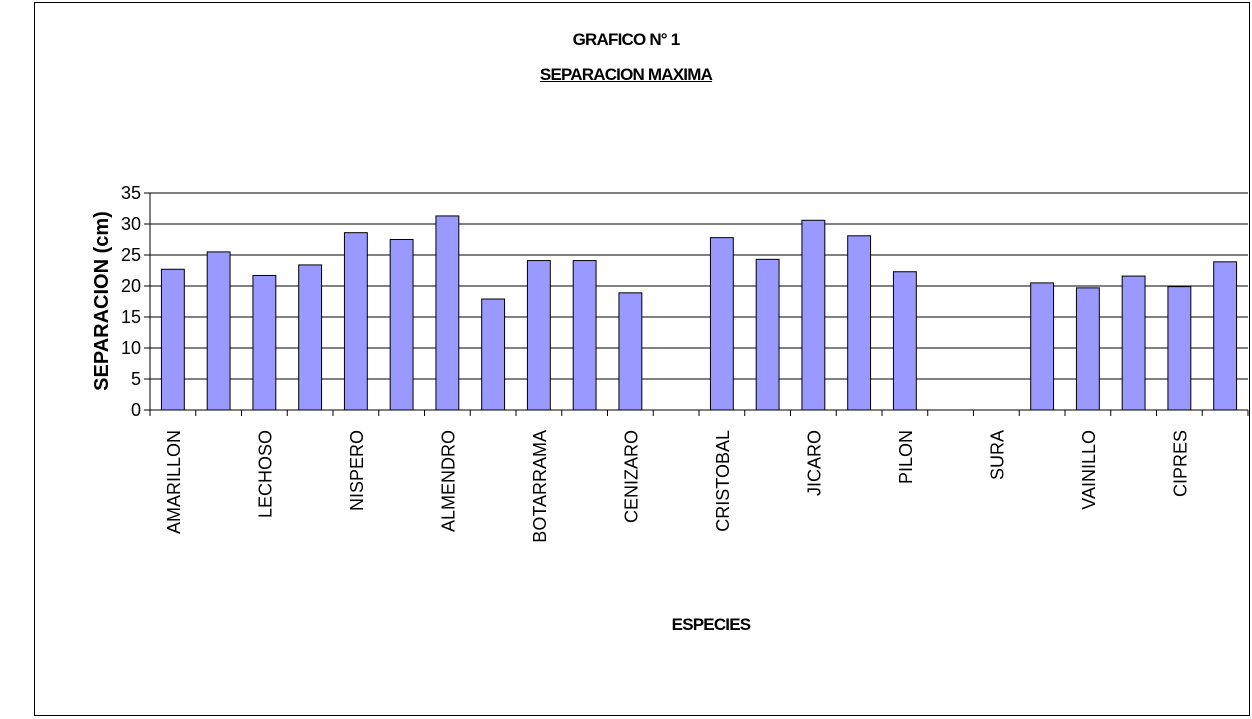 This screenshot has height=719, width=1252. What do you see at coordinates (131, 255) in the screenshot?
I see `y-tick-label: 25` at bounding box center [131, 255].